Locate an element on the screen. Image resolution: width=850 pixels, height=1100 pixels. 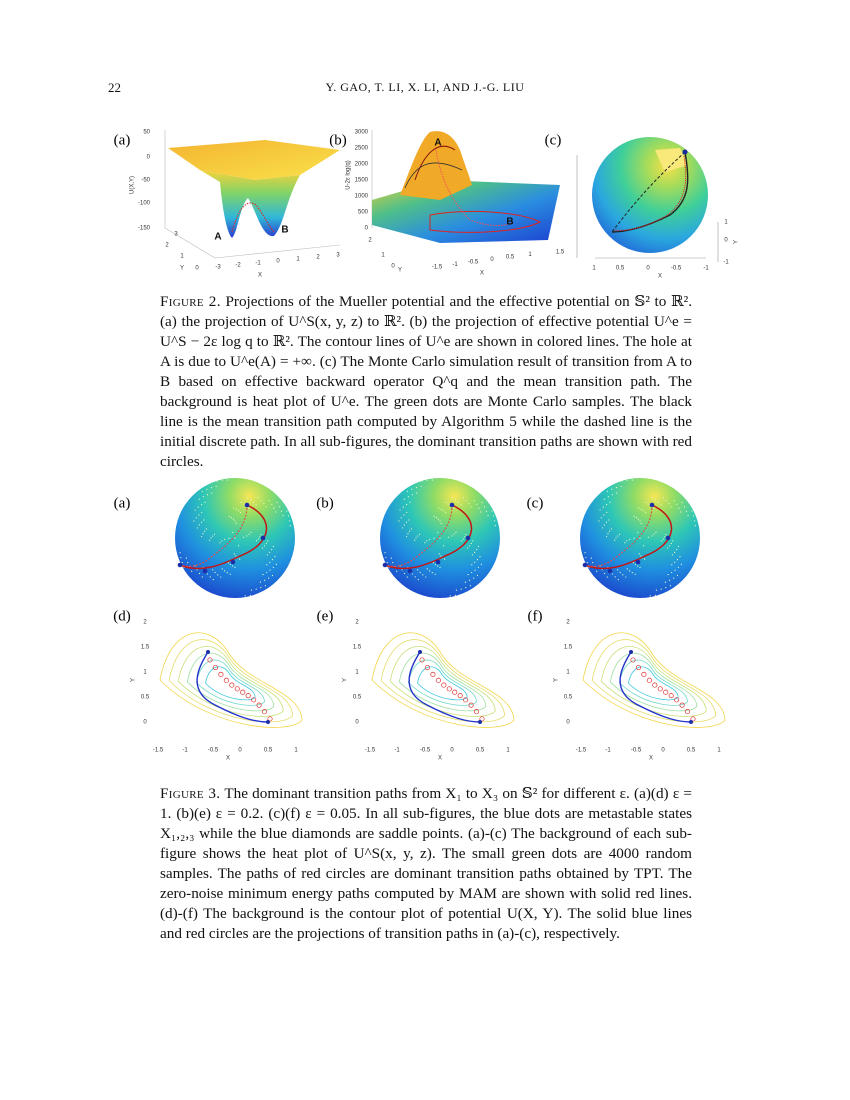
figure-text: (a) is located at coordinates (122, 140).